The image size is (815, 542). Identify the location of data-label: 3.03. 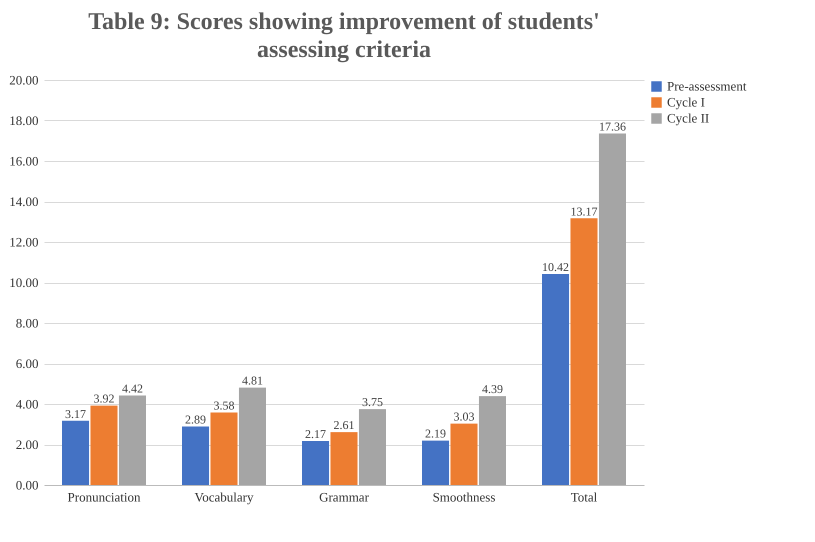
(464, 417).